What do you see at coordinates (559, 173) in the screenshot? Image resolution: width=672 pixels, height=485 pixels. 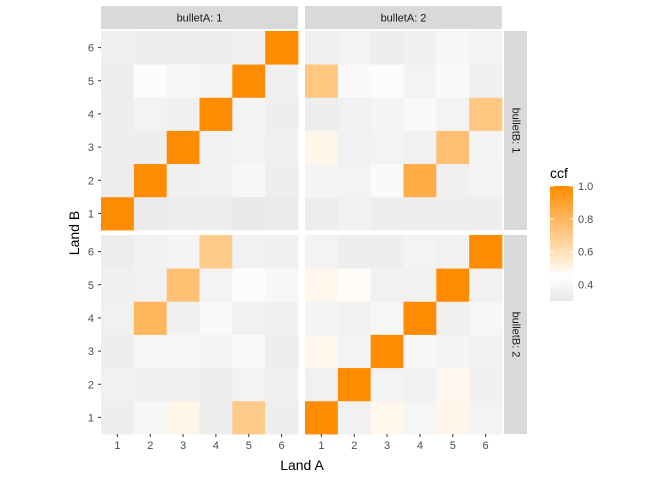 I see `legend-title: ccf` at bounding box center [559, 173].